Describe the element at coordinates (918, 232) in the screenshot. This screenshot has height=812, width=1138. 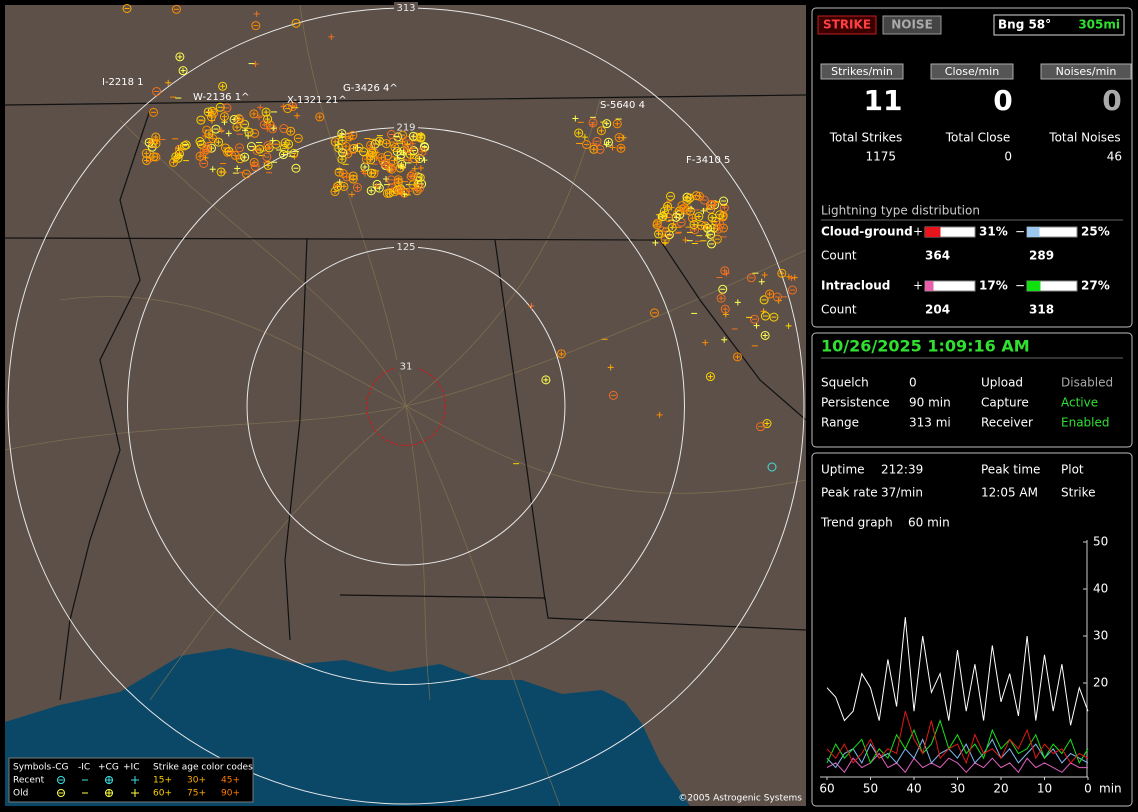
I see `sign: +` at that location.